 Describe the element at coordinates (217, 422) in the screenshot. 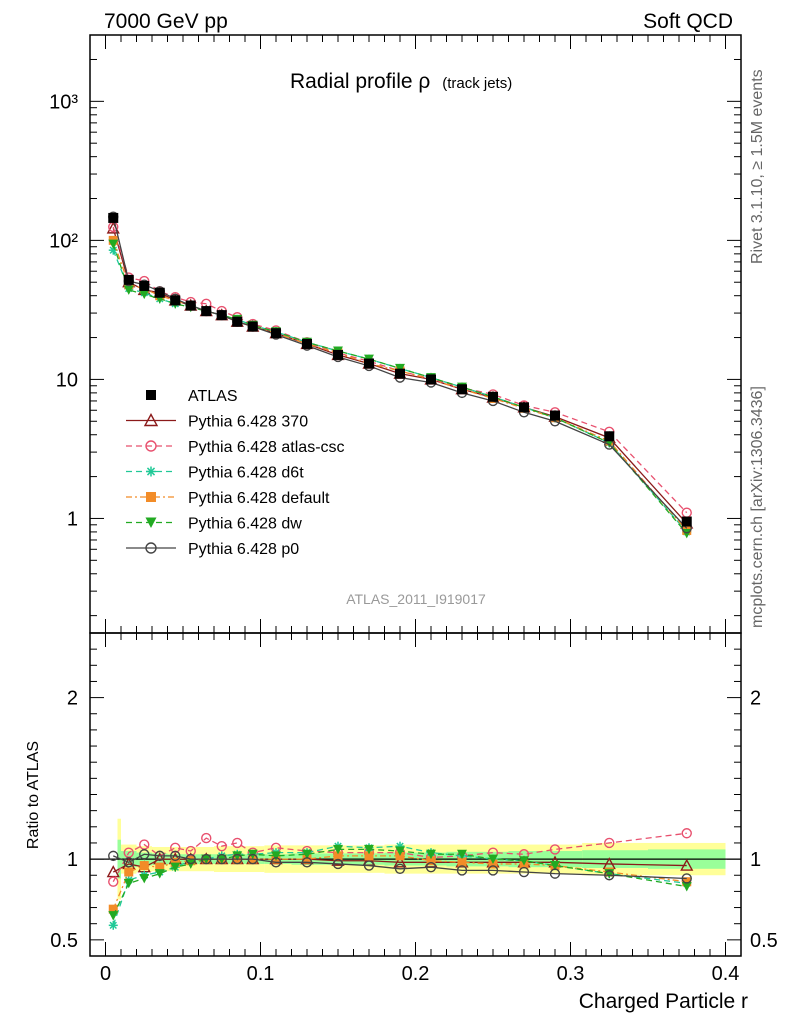

I see `legend-entry: Pythia 6.428 370` at that location.